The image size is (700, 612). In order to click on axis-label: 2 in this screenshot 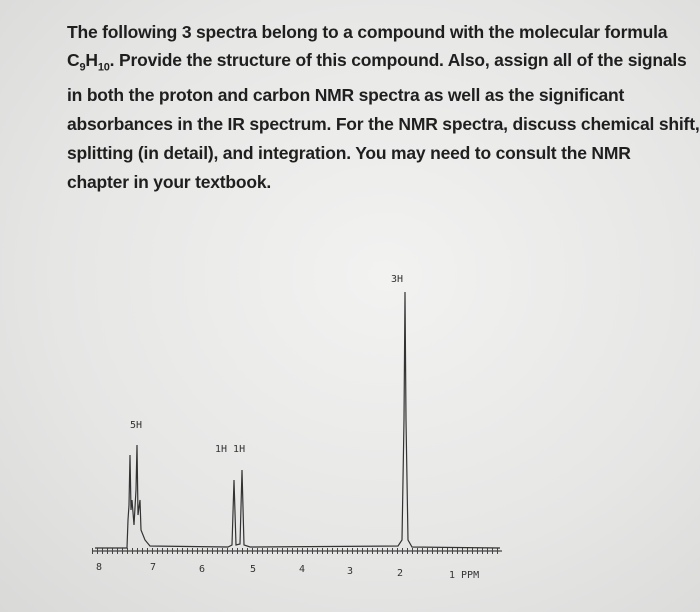, I will do `click(400, 573)`.